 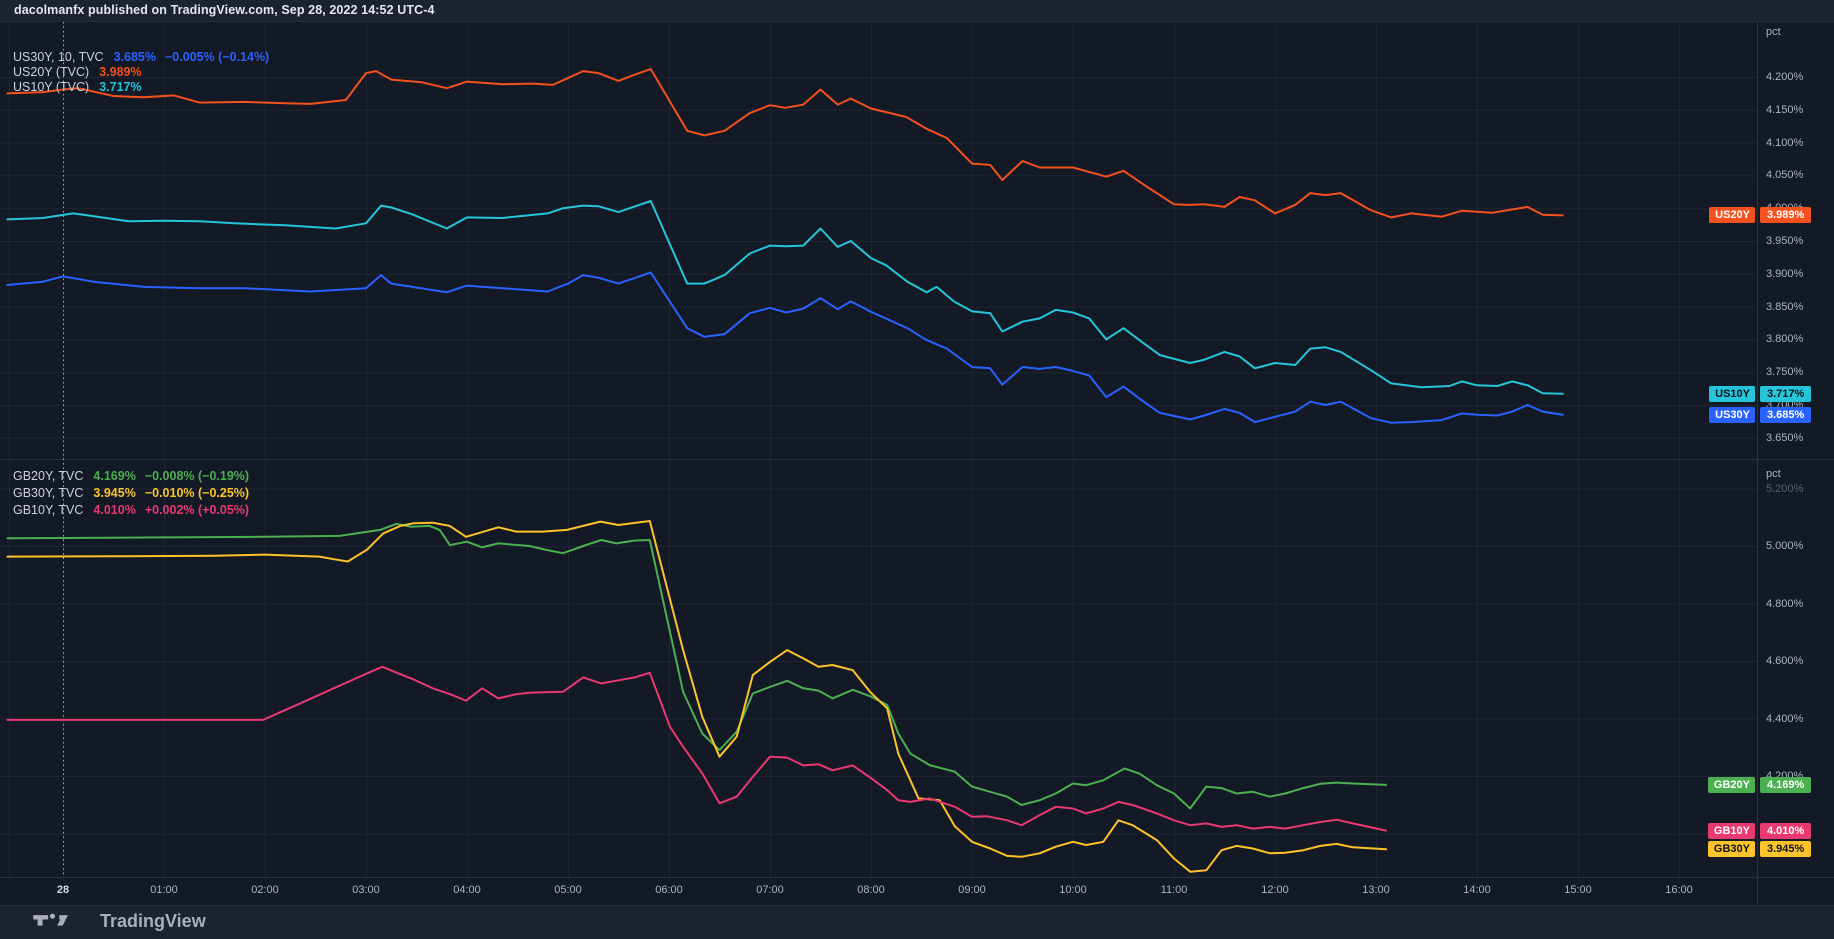 I want to click on legend-item-us30y: US30Y, 10, TVC 3.685% −0.005% (−0.14%), so click(x=141, y=56).